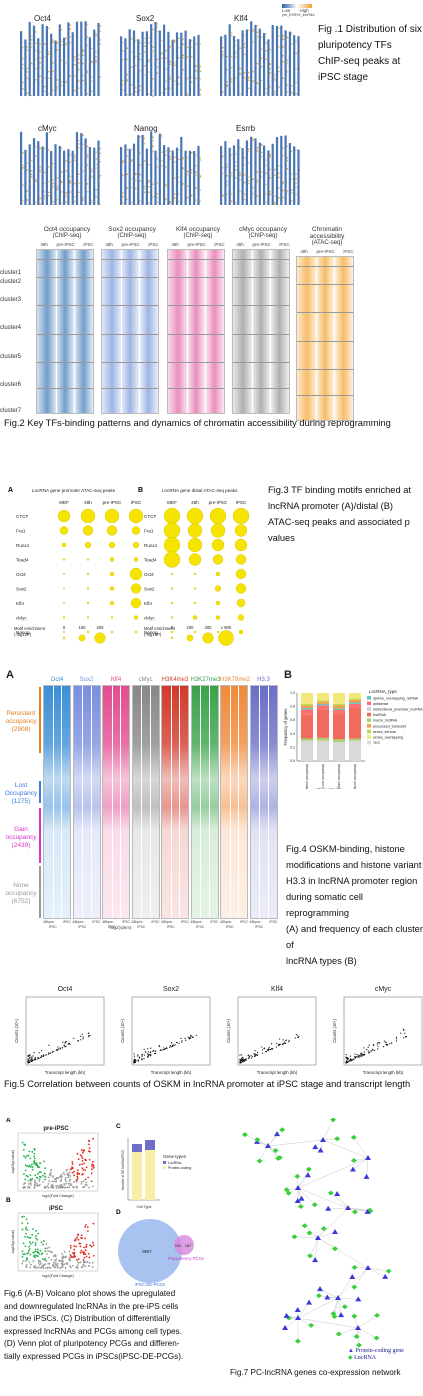 This screenshot has height=1396, width=423. I want to click on fig4-track-label: H3.3, so click(263, 680).